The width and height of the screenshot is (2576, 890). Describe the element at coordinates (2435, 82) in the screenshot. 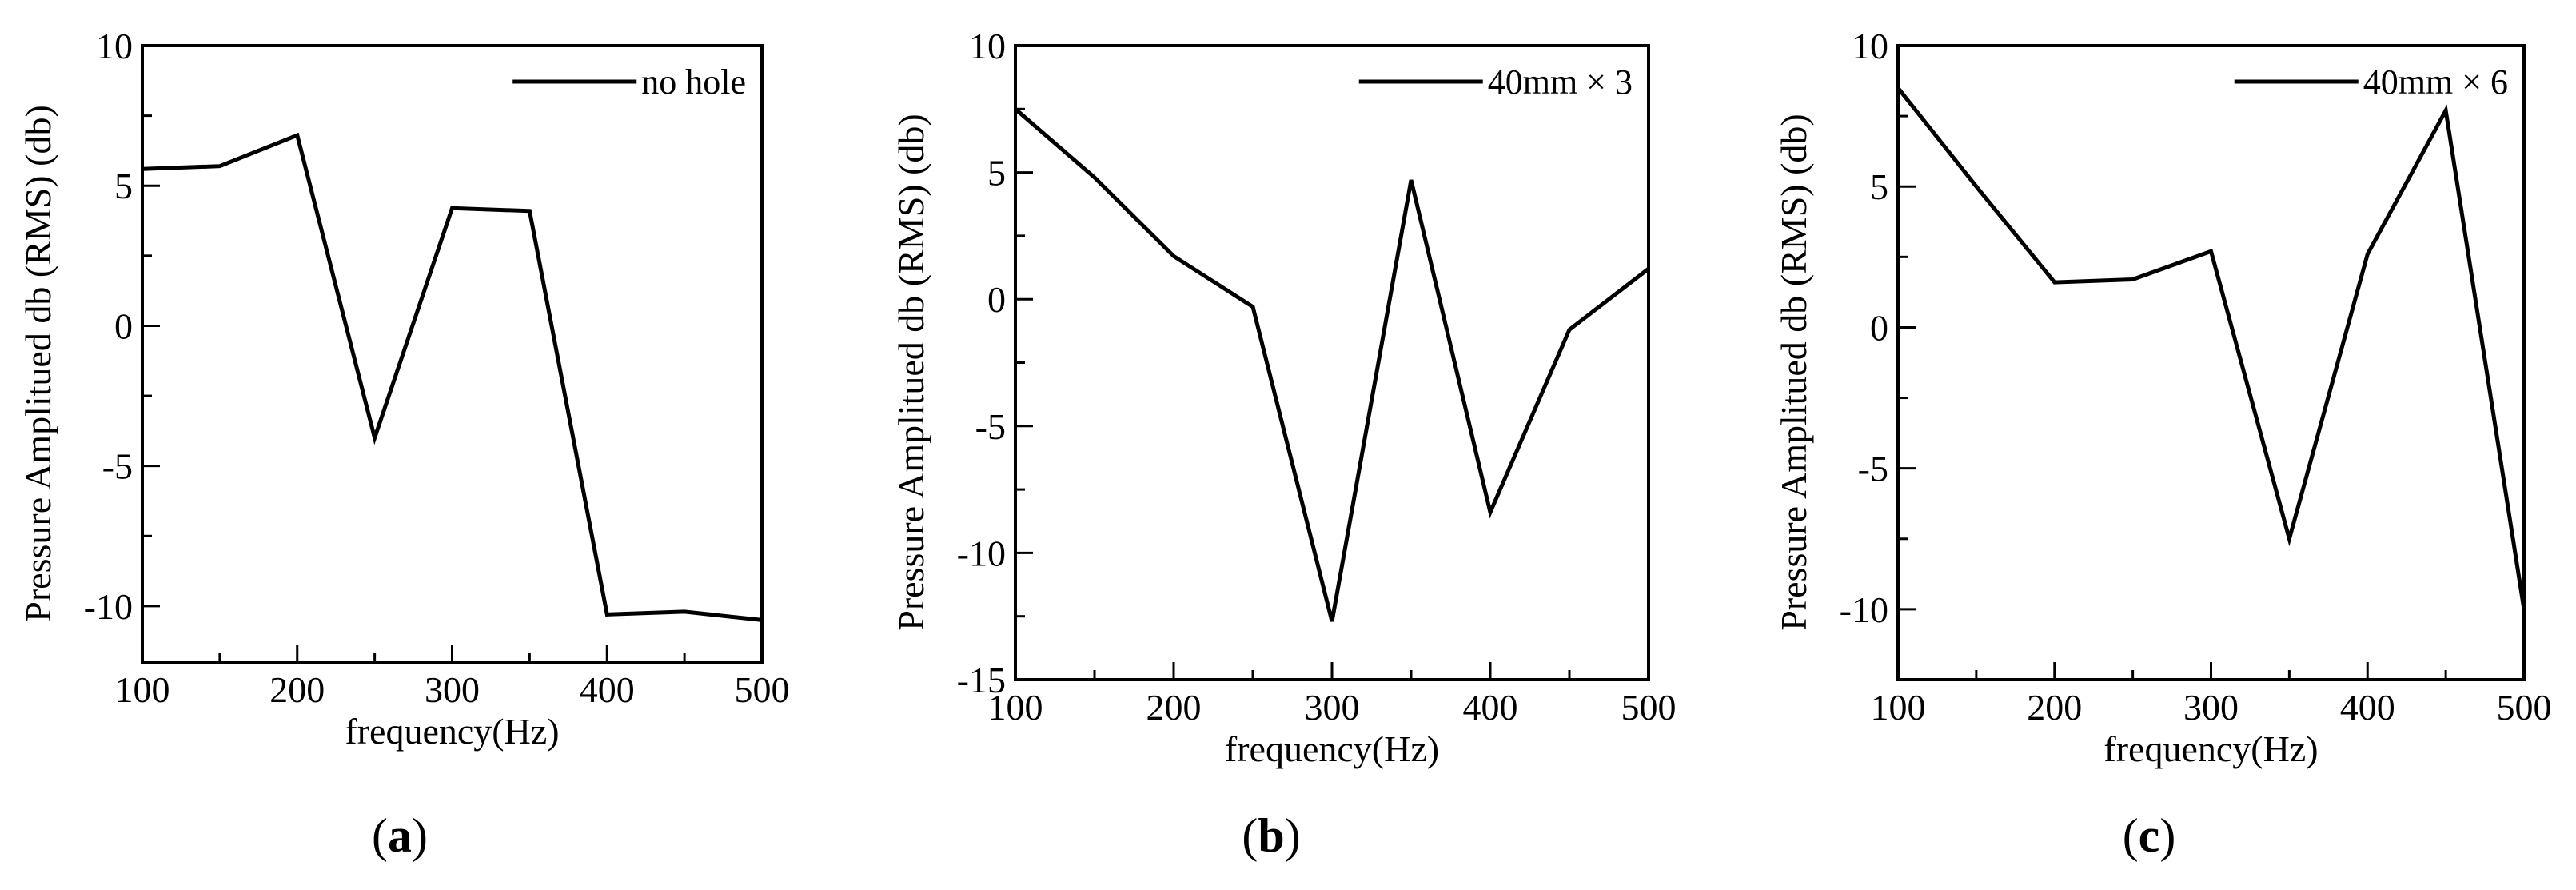

I see `legend-label: 40mm × 6` at that location.